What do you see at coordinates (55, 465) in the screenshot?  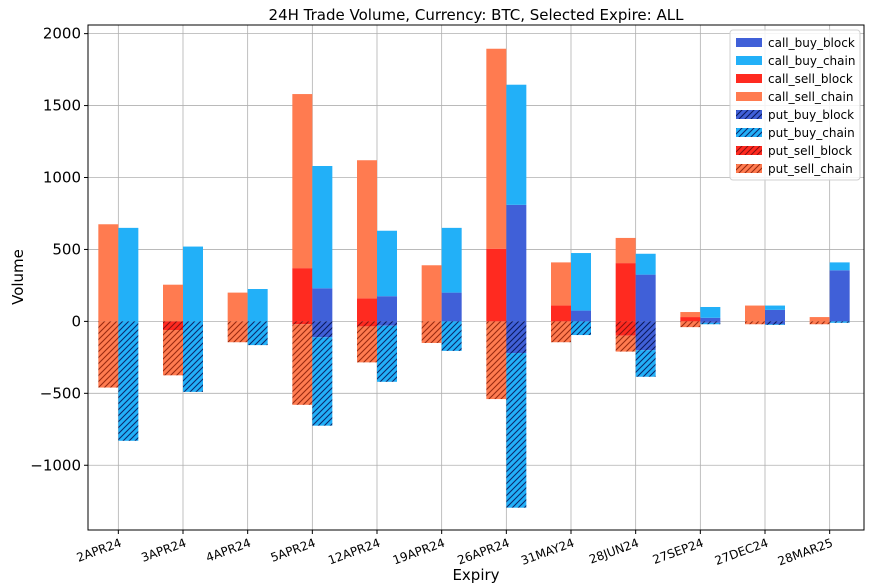 I see `y-tick-label: −1000` at bounding box center [55, 465].